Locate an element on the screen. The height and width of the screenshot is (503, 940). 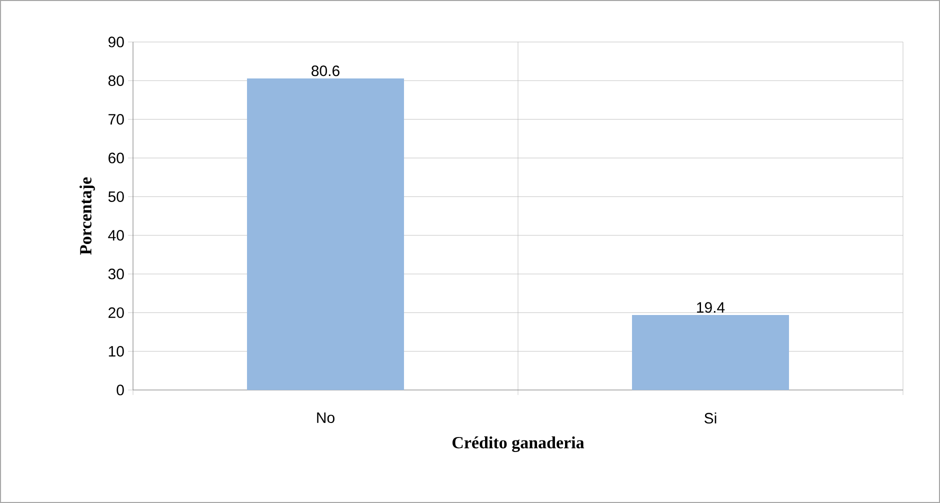
x-tick-label: Si is located at coordinates (710, 418).